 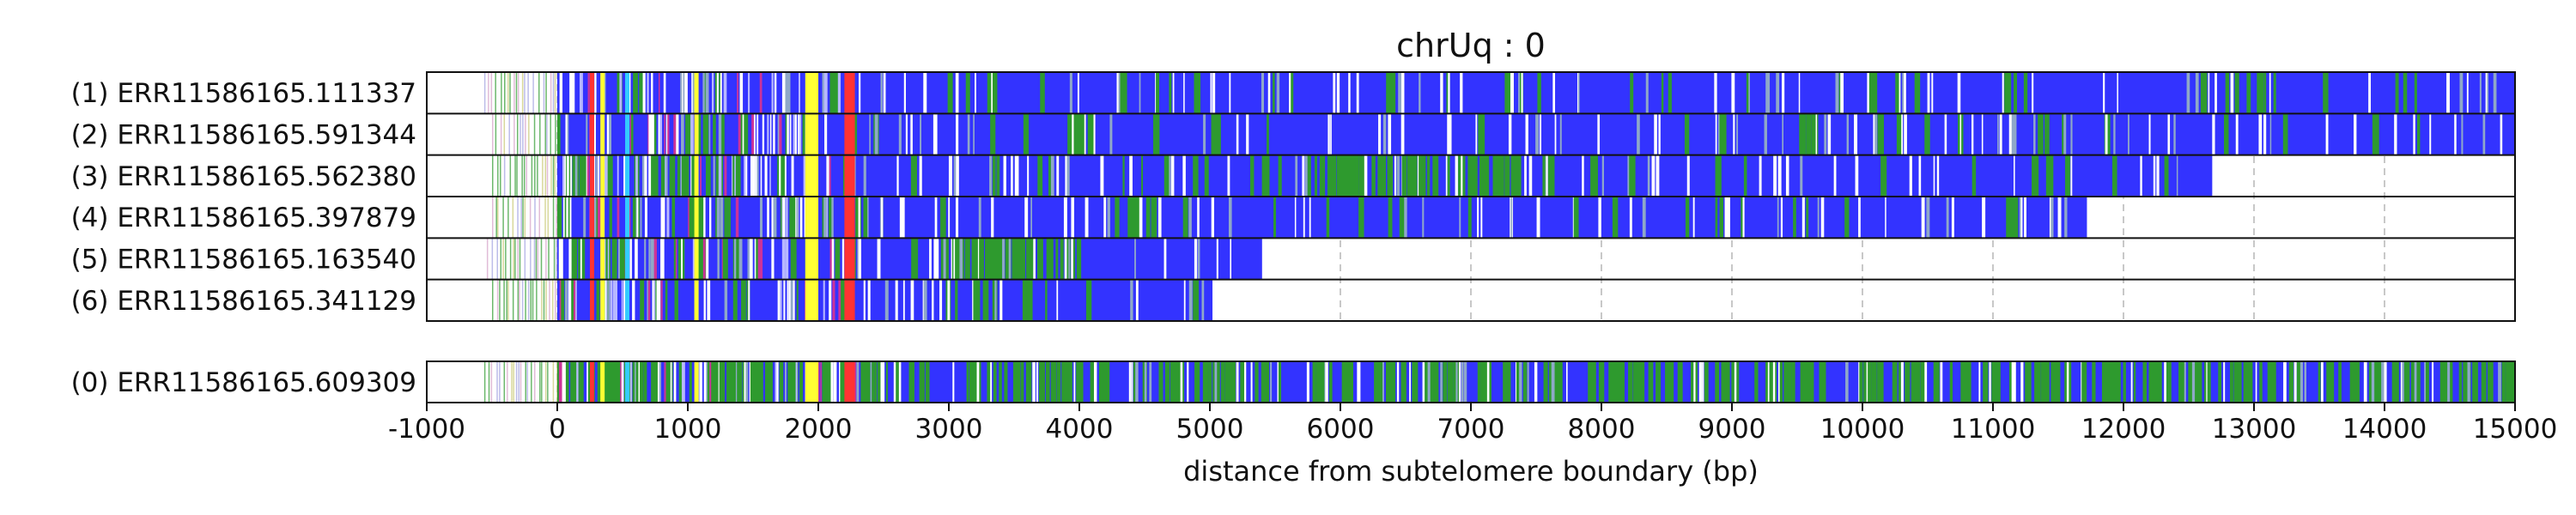 What do you see at coordinates (2384, 429) in the screenshot?
I see `x-tick-label: 14000` at bounding box center [2384, 429].